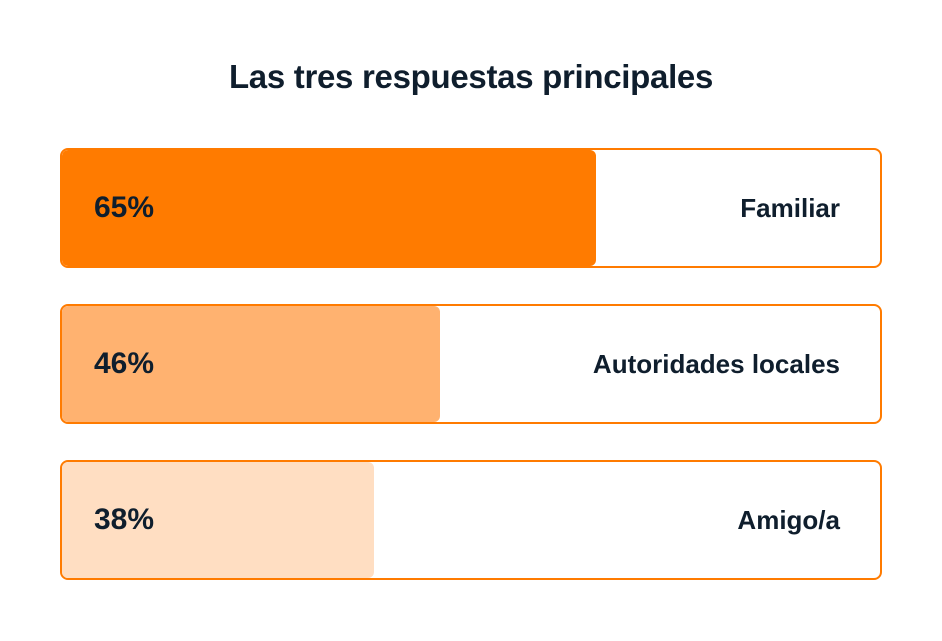 The height and width of the screenshot is (641, 942). What do you see at coordinates (124, 363) in the screenshot?
I see `bar-value-label: 46%` at bounding box center [124, 363].